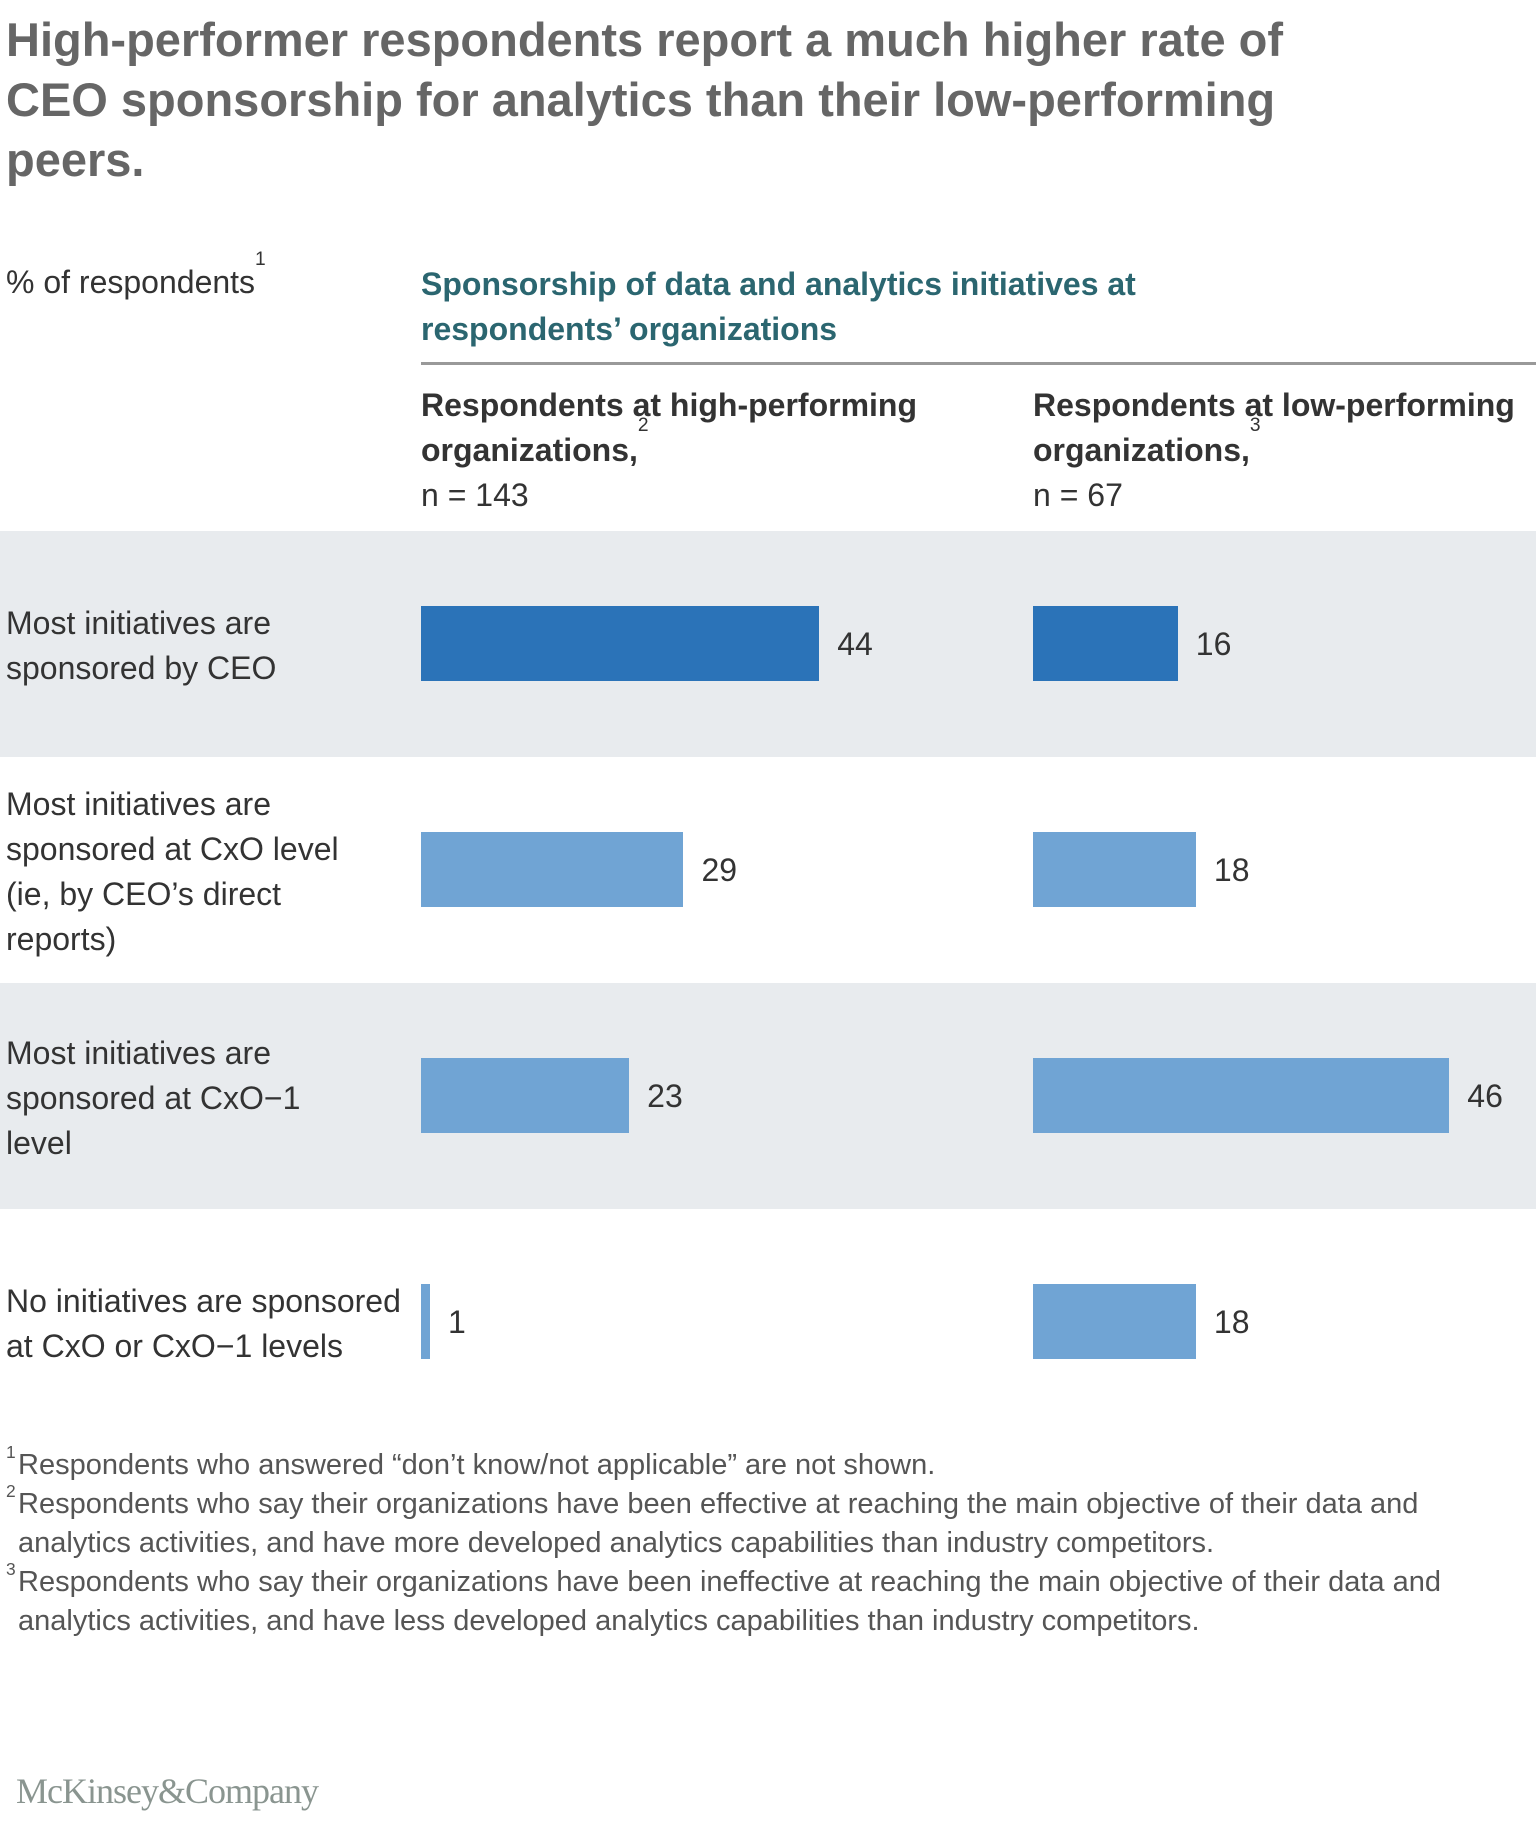  What do you see at coordinates (131, 282) in the screenshot?
I see `unit-label-text: % of respondents` at bounding box center [131, 282].